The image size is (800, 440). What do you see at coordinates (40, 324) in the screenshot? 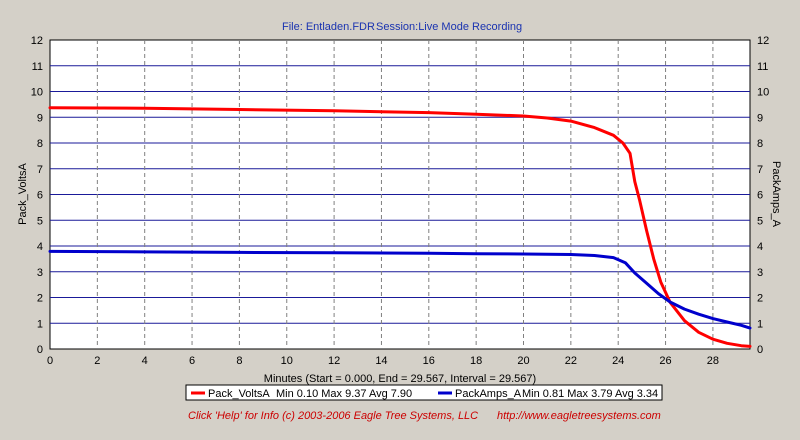
I see `y-tick-label-left: 1` at bounding box center [40, 324].